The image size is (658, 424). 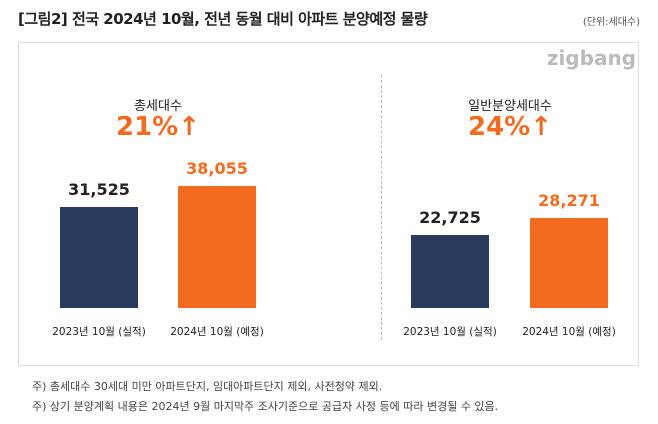 I want to click on value-label: 28,271, so click(x=569, y=200).